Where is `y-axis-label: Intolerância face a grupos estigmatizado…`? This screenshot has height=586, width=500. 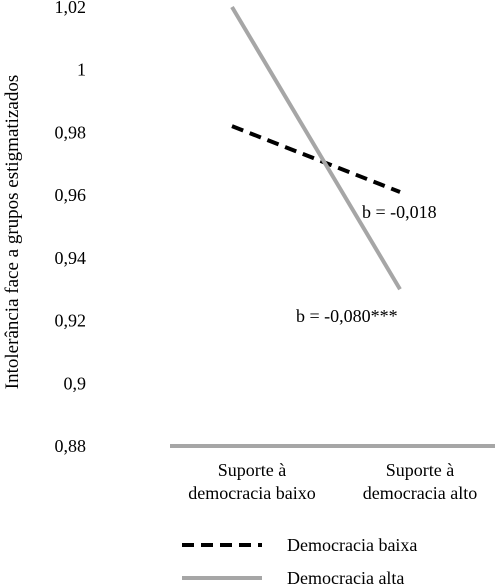 y-axis-label: Intolerância face a grupos estigmatizado… is located at coordinates (12, 232).